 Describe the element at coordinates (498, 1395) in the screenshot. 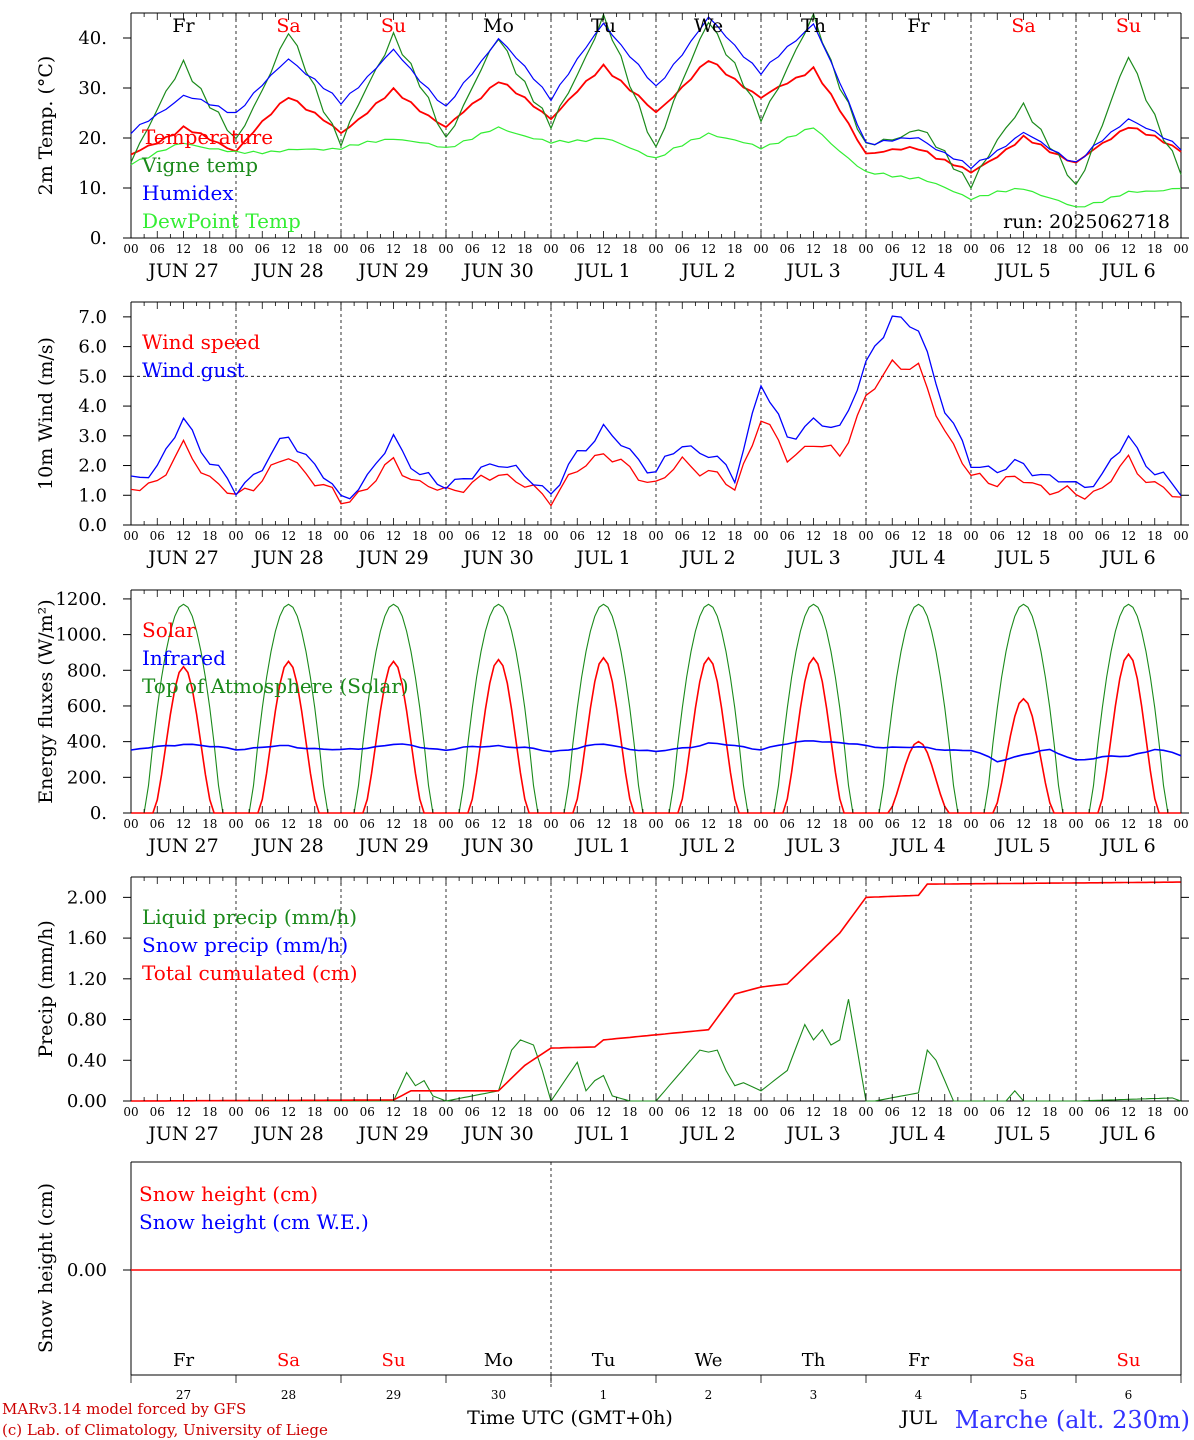

I see `day-number-label: 30` at that location.